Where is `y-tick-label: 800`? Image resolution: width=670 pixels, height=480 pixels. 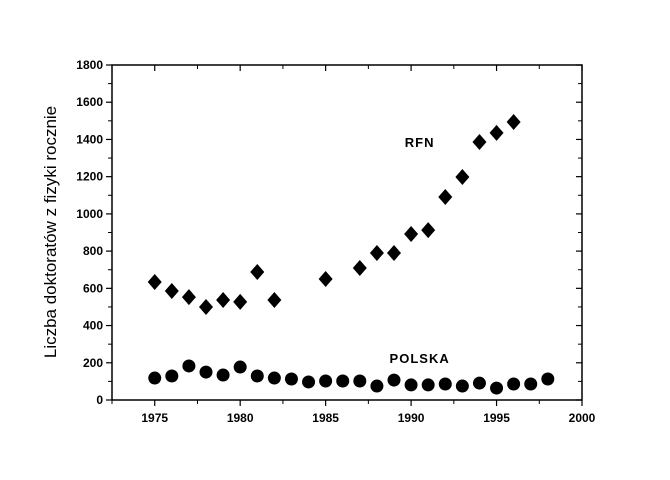
y-tick-label: 800 is located at coordinates (93, 251).